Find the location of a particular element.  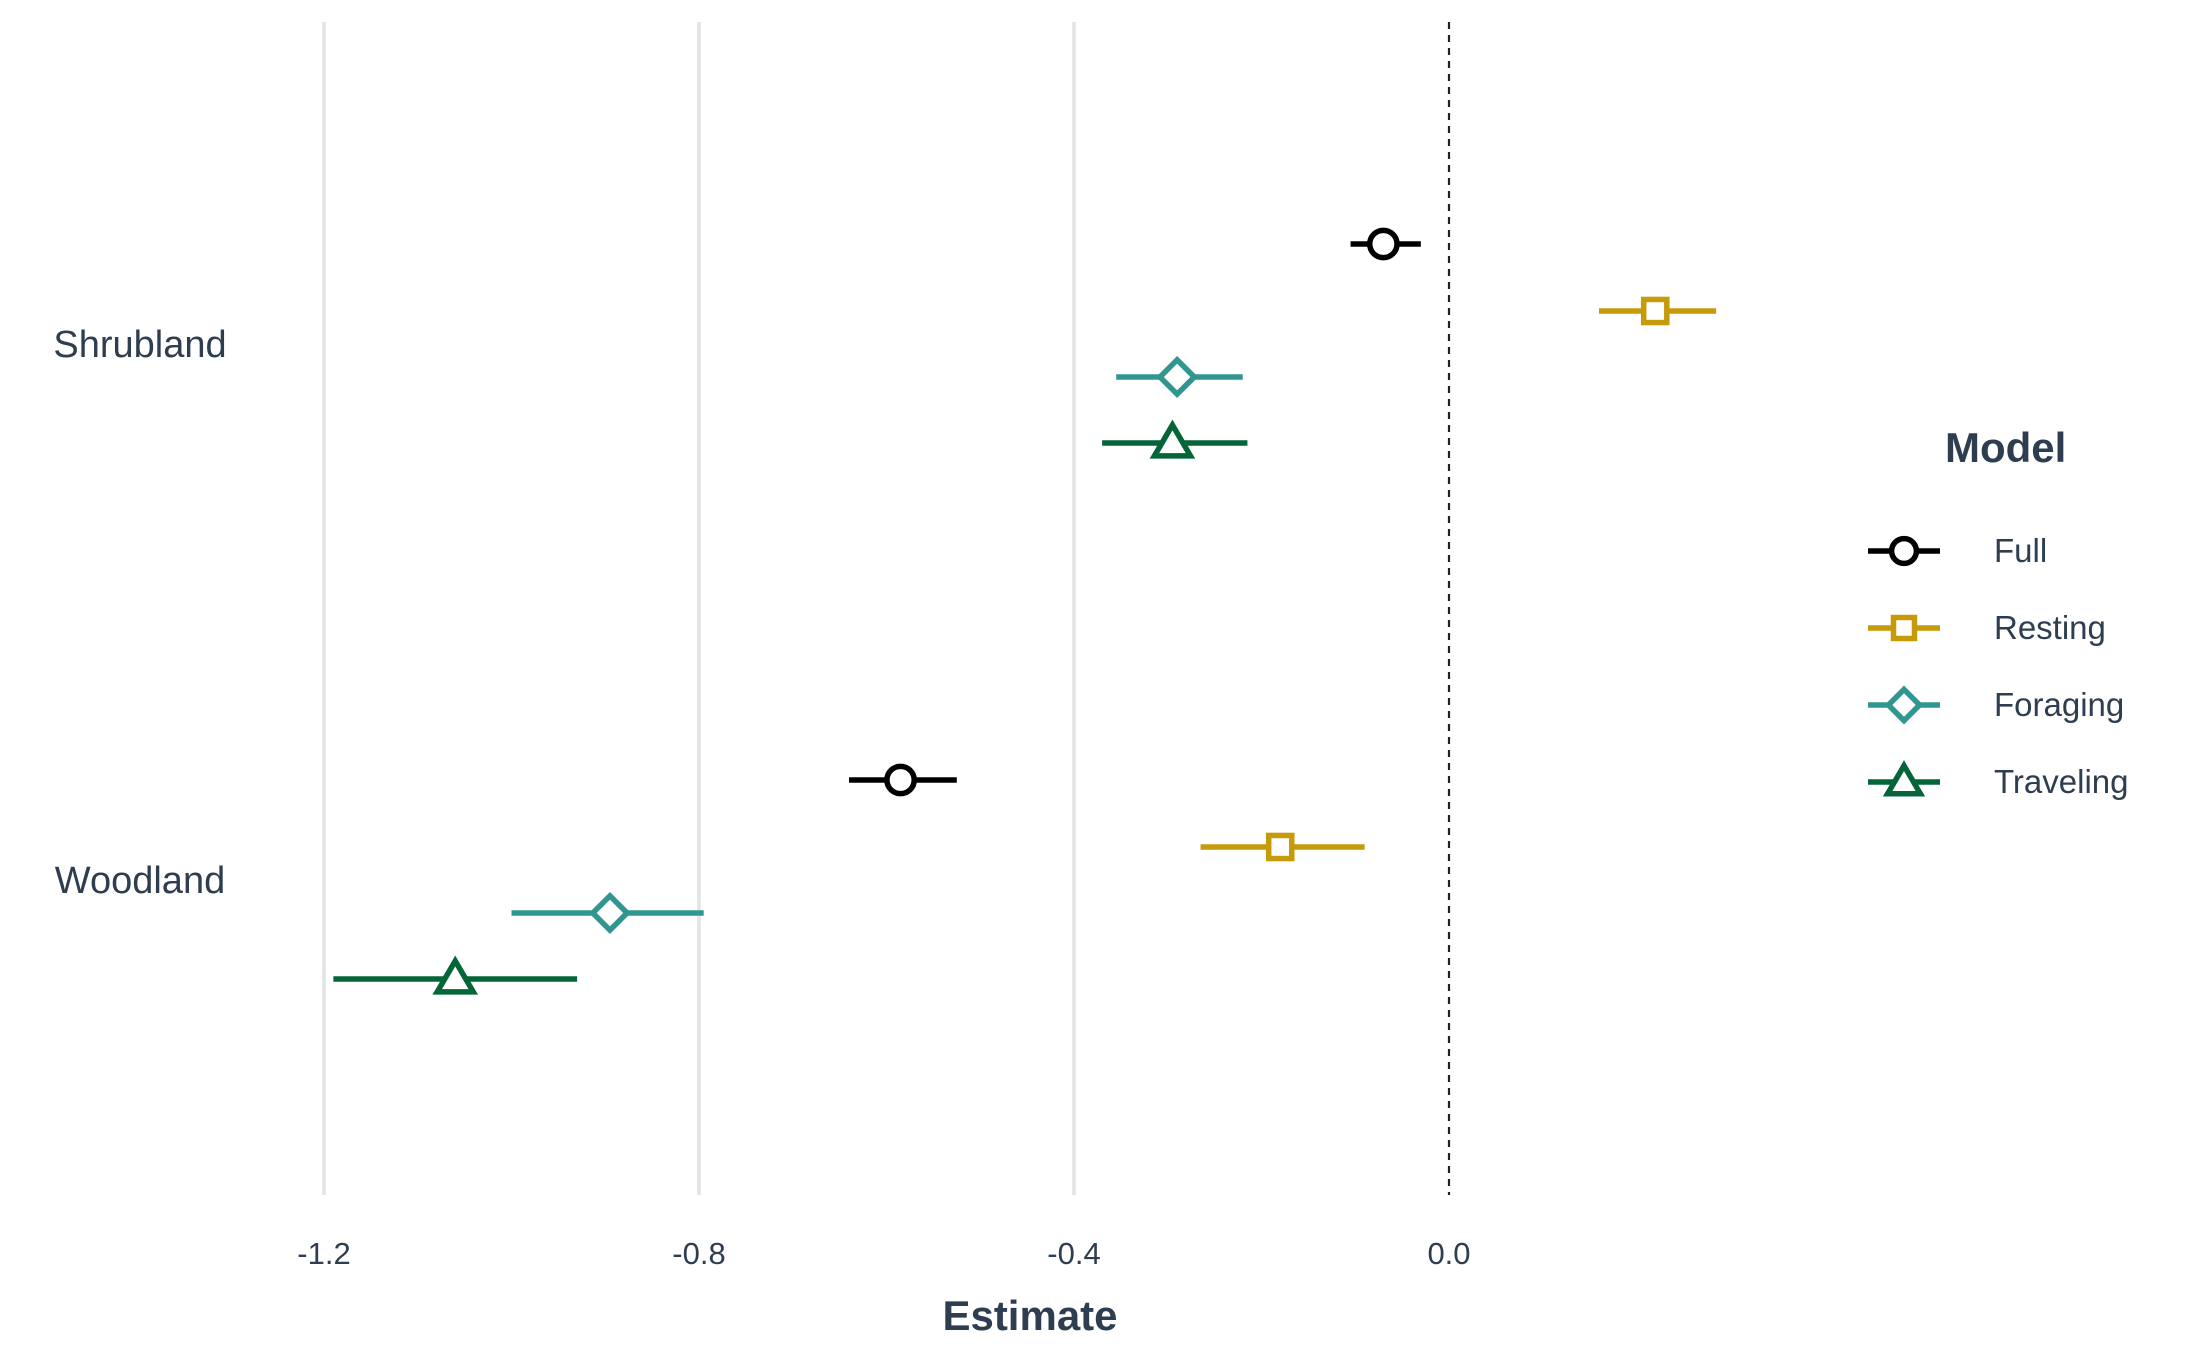

x-tick-labels: -1.2 -0.8 -0.4 0.0 is located at coordinates (883, 1253).